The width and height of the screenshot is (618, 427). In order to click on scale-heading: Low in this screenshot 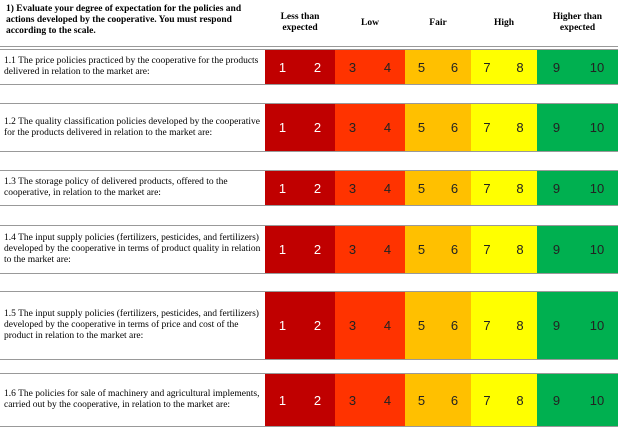, I will do `click(370, 22)`.